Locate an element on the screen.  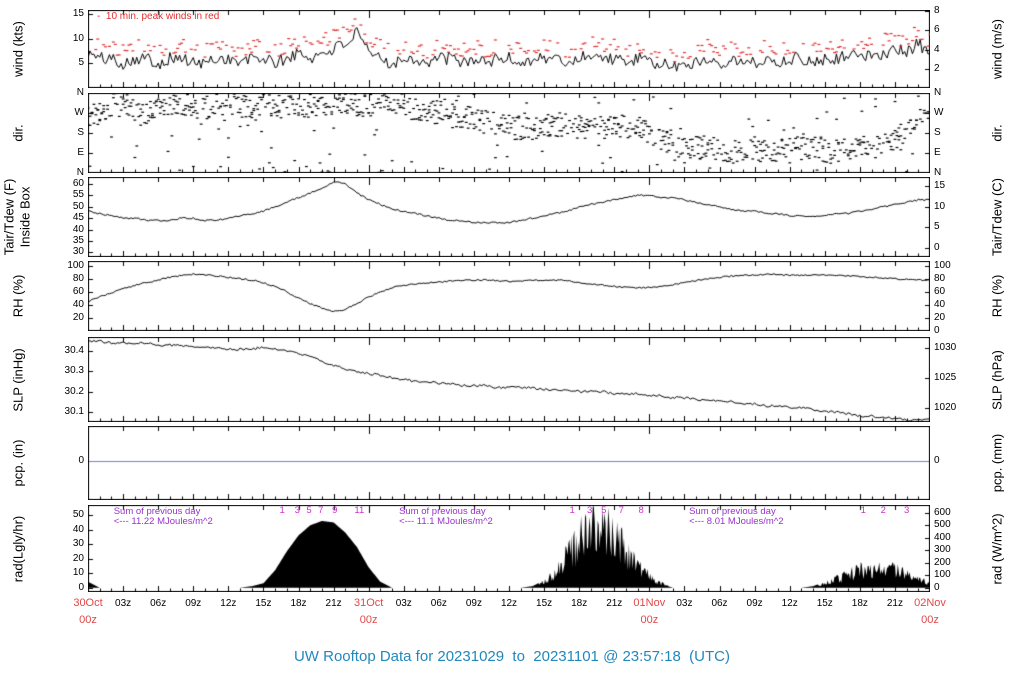
peak-winds-legend: - 10 min. peak winds in red is located at coordinates (158, 16).